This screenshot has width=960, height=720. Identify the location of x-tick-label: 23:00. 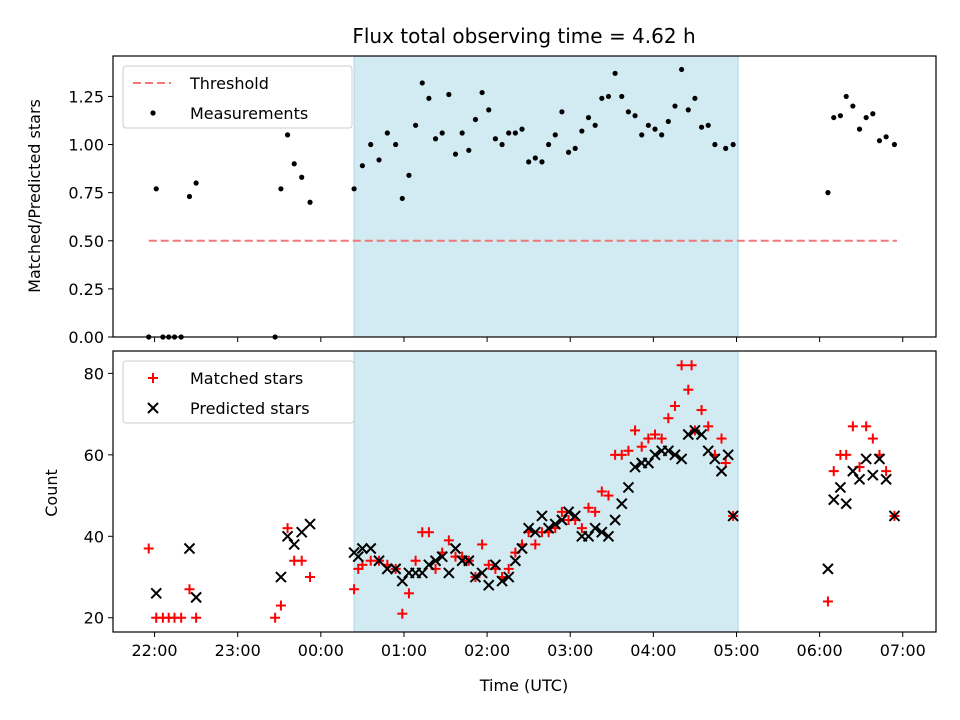
(238, 650).